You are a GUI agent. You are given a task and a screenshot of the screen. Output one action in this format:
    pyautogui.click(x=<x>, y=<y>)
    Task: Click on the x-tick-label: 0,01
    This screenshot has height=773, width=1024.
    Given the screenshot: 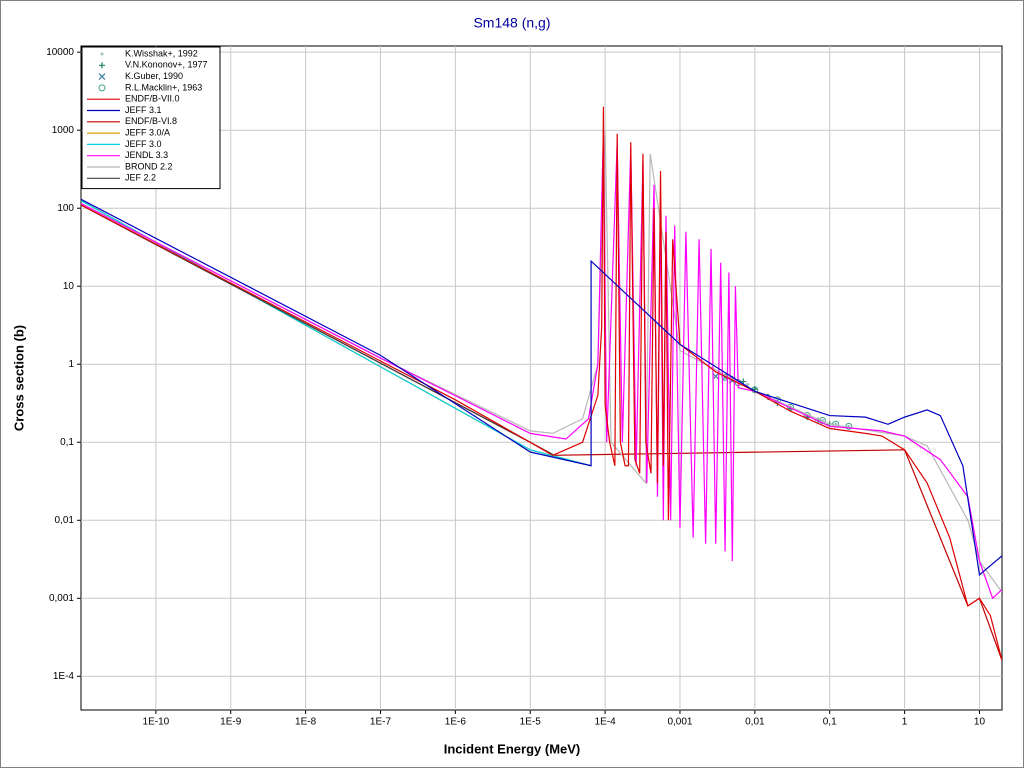 What is the action you would take?
    pyautogui.click(x=755, y=722)
    